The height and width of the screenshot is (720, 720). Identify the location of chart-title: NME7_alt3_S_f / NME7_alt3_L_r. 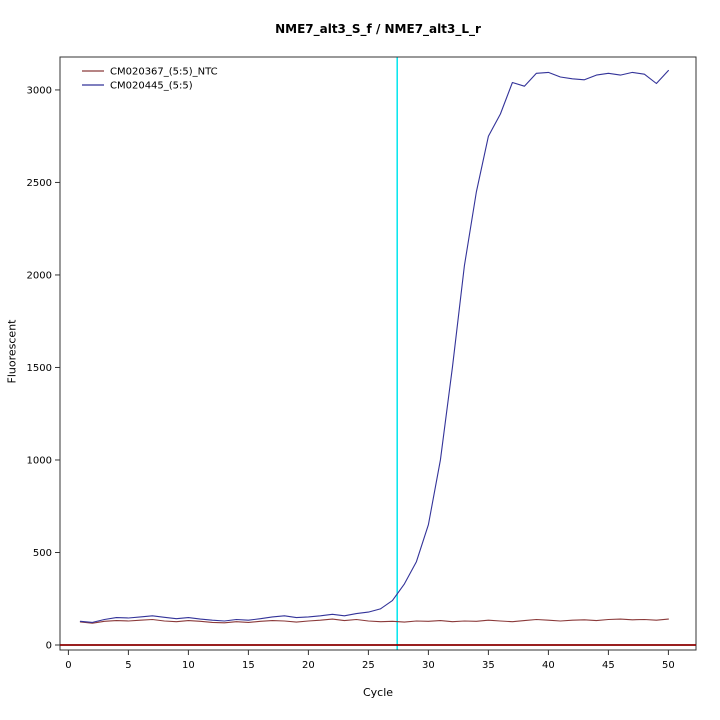
(378, 29).